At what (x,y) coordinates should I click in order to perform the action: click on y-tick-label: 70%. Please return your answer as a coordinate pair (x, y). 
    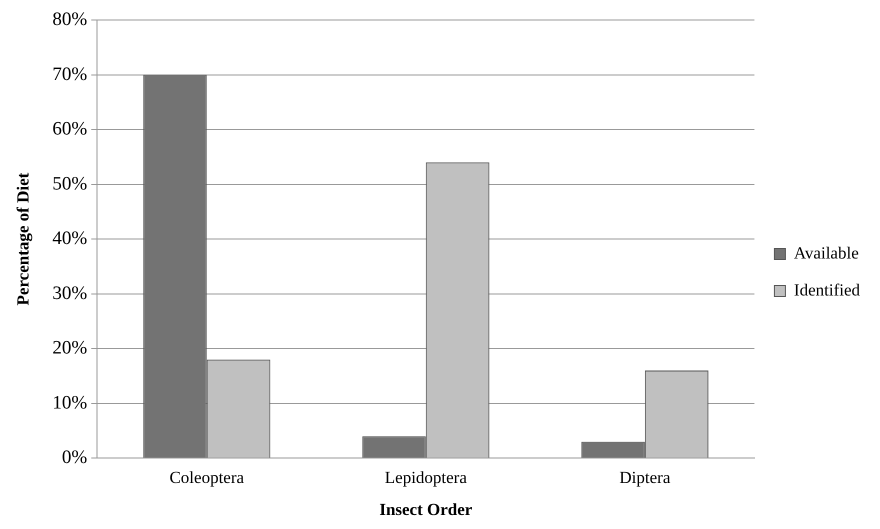
    Looking at the image, I should click on (70, 74).